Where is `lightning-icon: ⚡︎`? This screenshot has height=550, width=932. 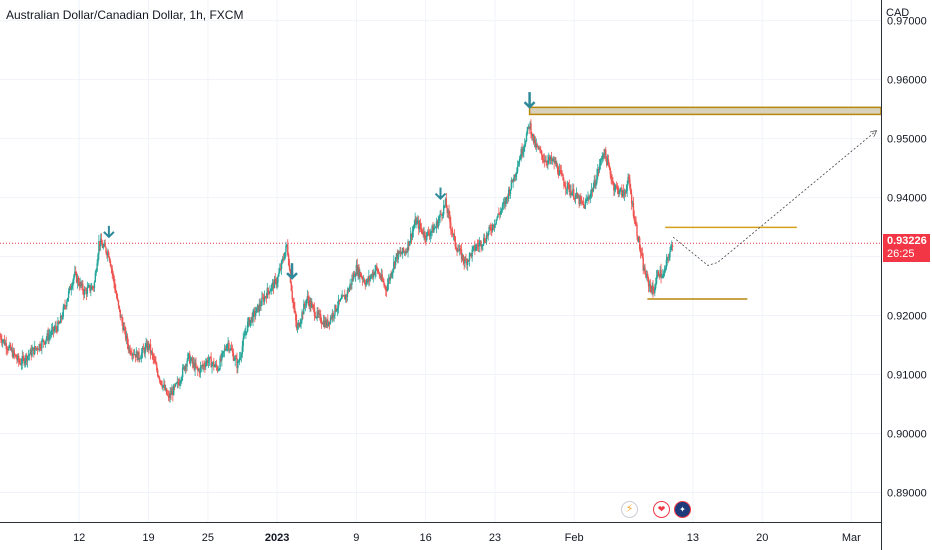
lightning-icon: ⚡︎ is located at coordinates (629, 509).